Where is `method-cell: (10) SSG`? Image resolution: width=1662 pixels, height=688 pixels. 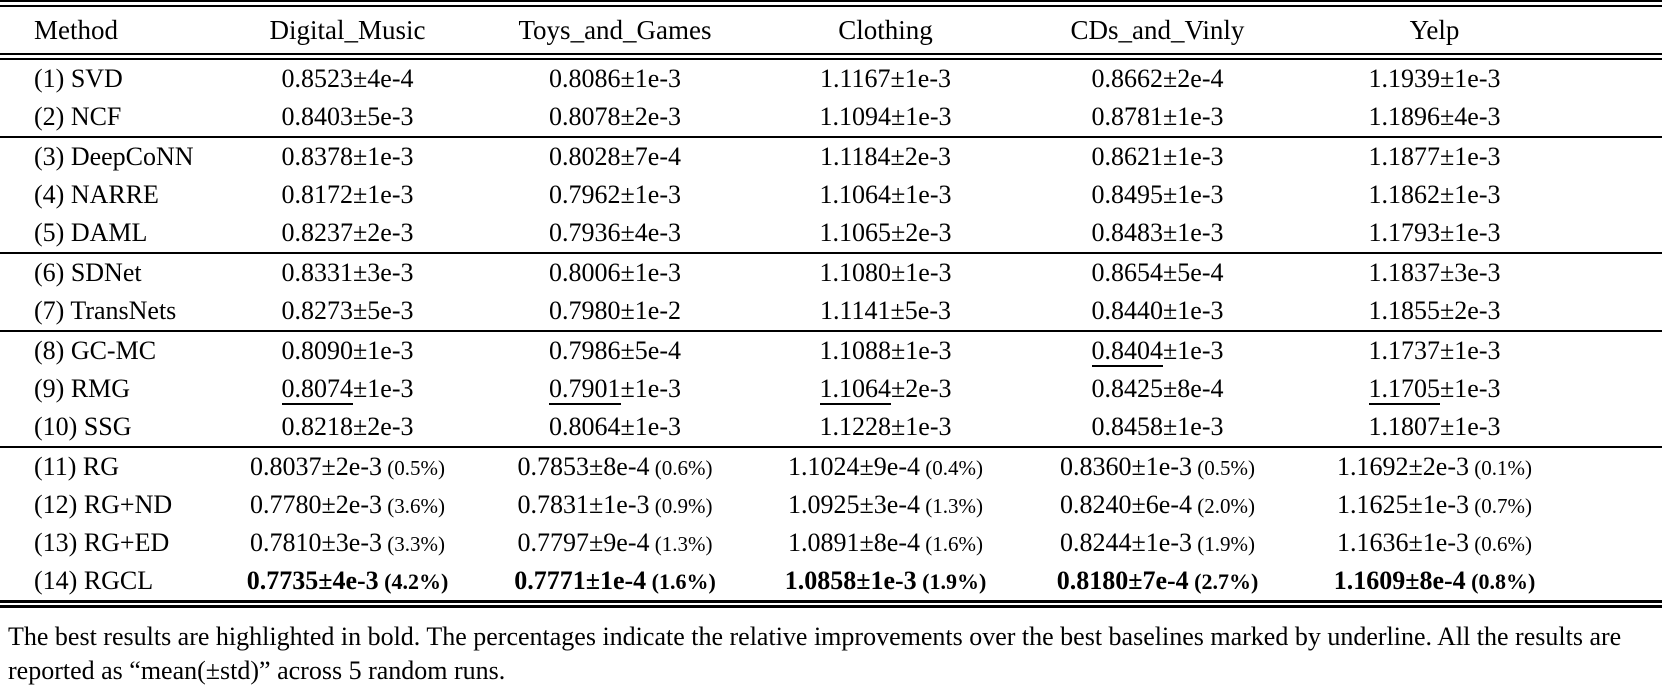 method-cell: (10) SSG is located at coordinates (83, 426).